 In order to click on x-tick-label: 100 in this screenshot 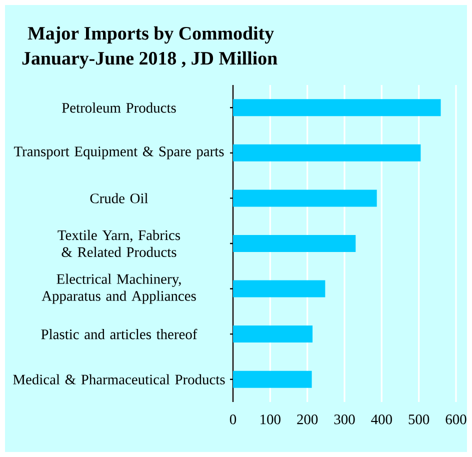, I will do `click(270, 419)`.